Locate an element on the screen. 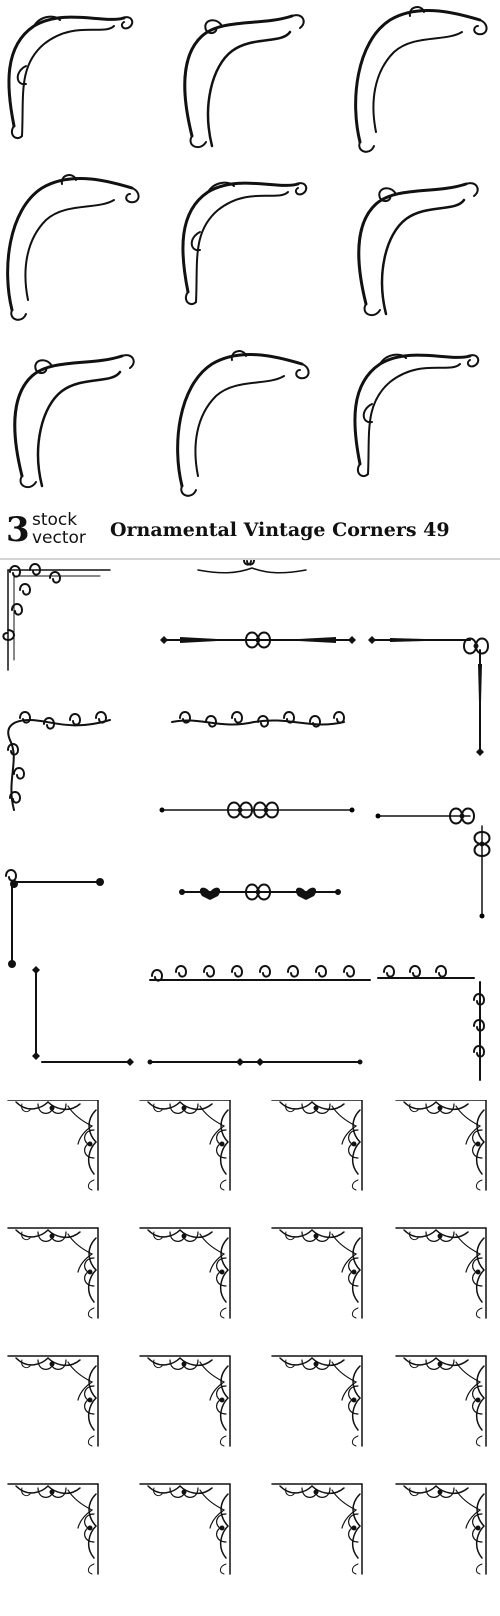 This screenshot has height=1616, width=500. stockvector-logo: 3 stock vector is located at coordinates (54, 530).